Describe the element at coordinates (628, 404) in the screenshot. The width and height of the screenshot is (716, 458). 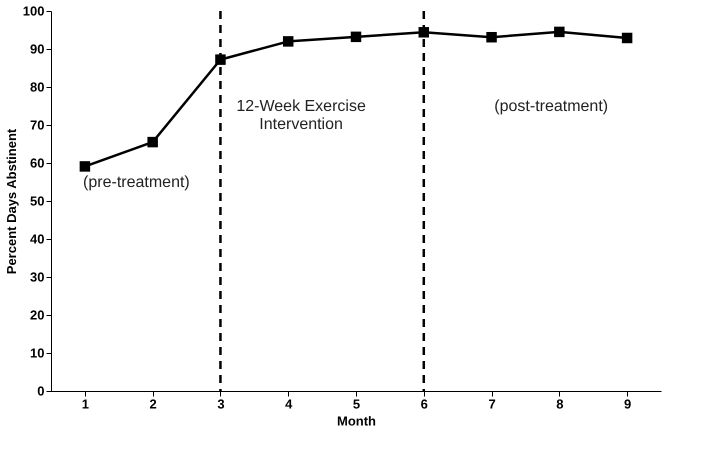
I see `x-tick-label: 9` at that location.